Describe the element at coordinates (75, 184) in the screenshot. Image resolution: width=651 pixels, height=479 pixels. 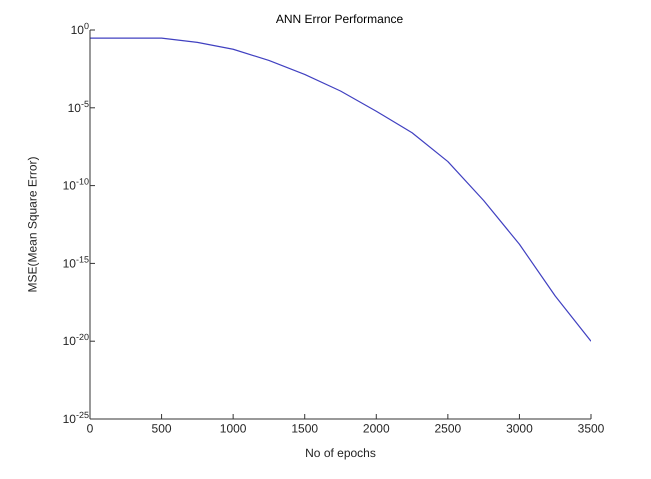
I see `y-tick-label: 10$^{-10}$` at that location.